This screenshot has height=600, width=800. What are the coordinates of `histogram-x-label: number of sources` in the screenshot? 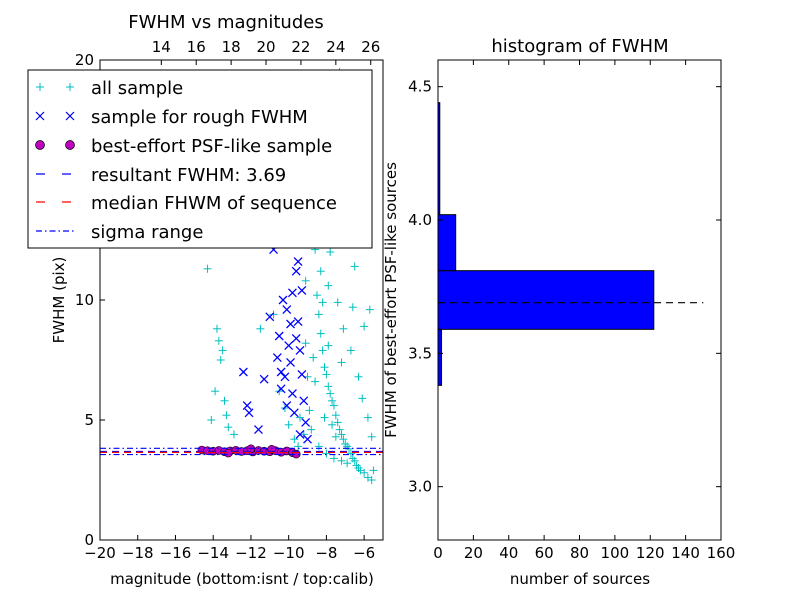 It's located at (580, 579).